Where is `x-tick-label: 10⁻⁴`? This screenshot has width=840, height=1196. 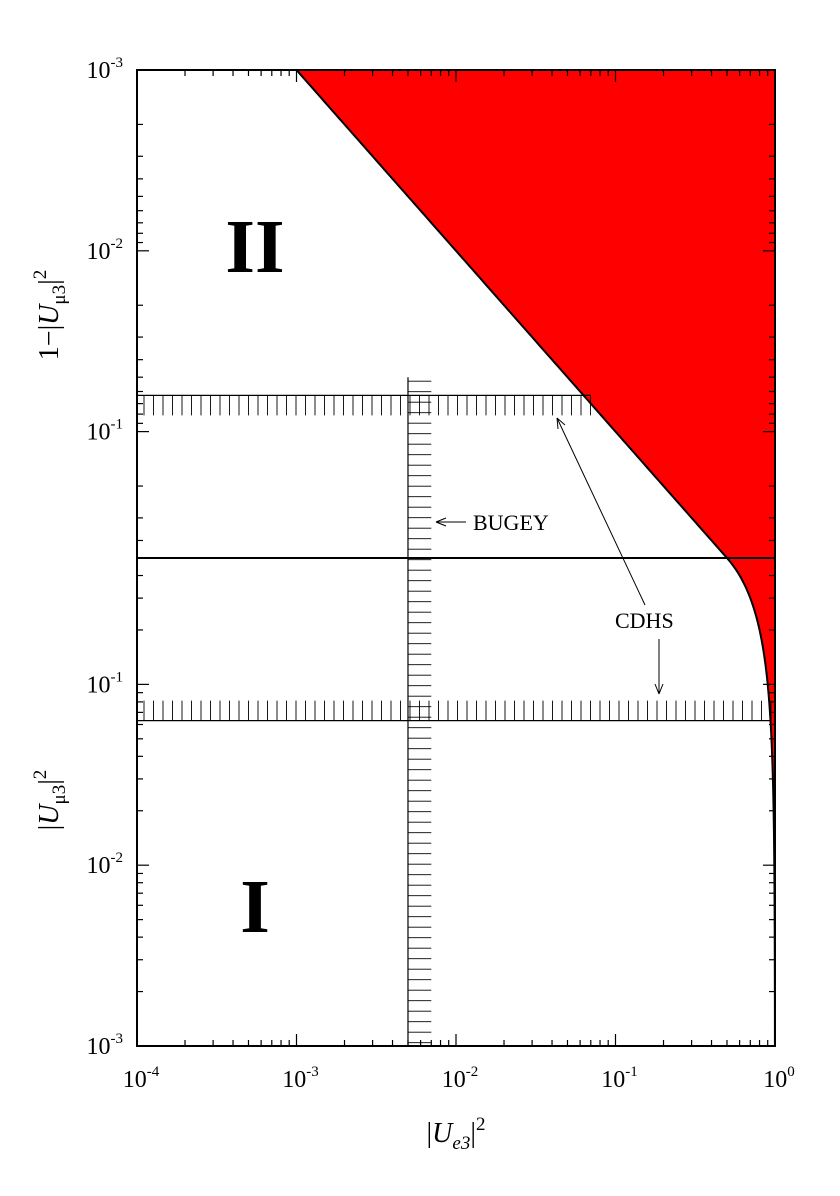 x-tick-label: 10⁻⁴ is located at coordinates (141, 1078).